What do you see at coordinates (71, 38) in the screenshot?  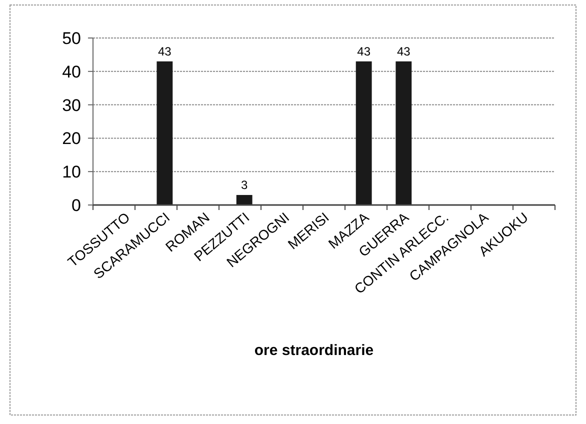 I see `y-tick-label: 50` at bounding box center [71, 38].